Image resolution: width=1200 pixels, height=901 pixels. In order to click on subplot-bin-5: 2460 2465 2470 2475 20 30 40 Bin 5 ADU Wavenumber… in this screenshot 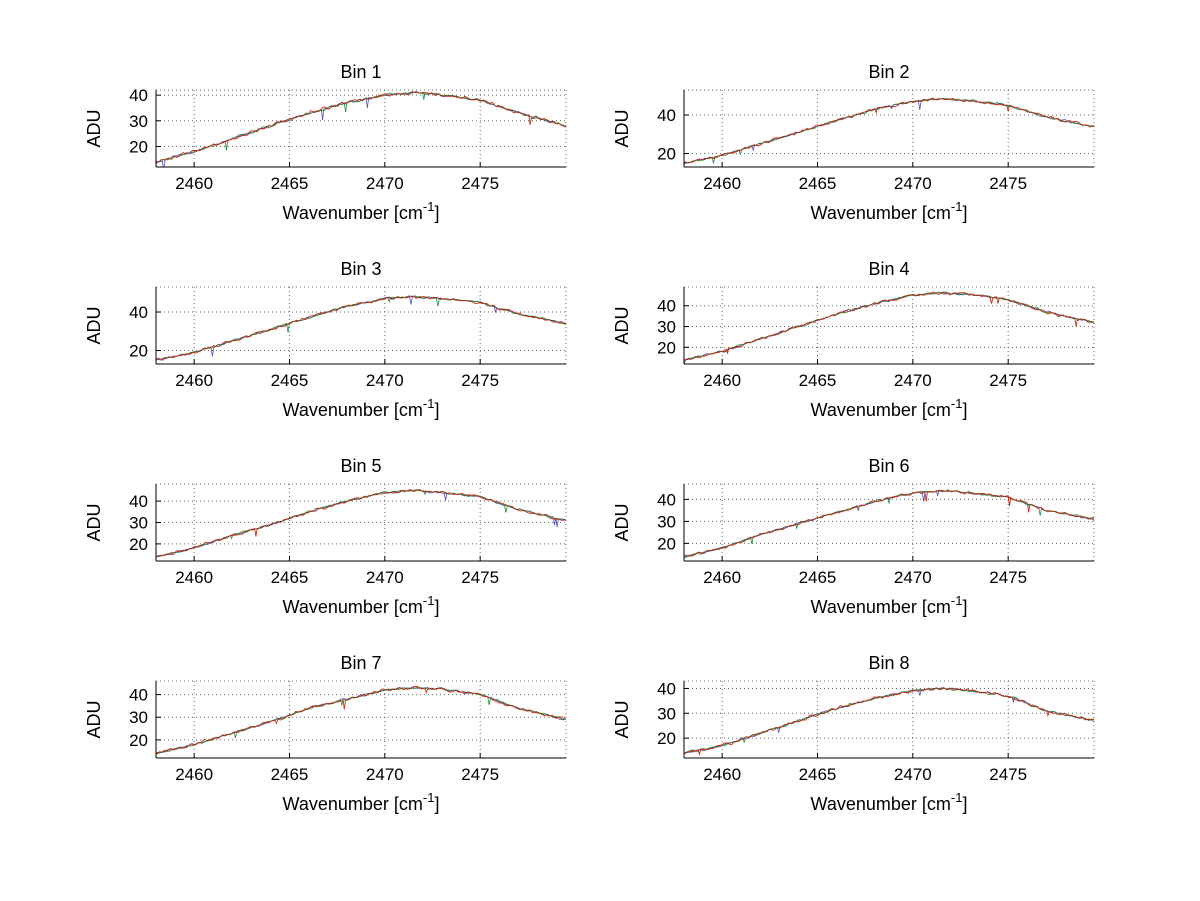, I will do `click(325, 536)`.